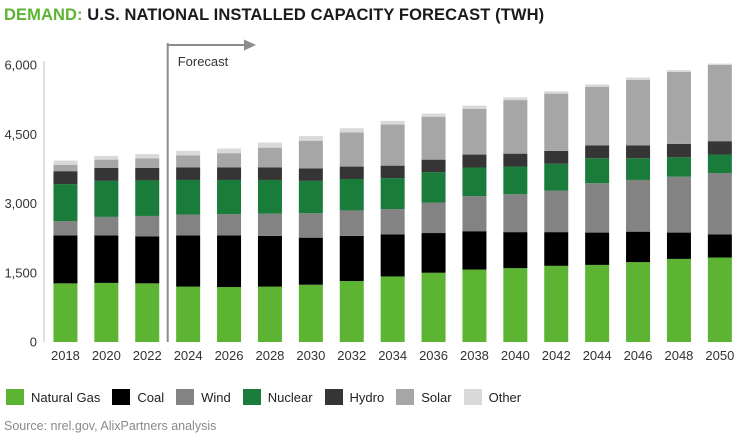 The image size is (750, 441). What do you see at coordinates (188, 153) in the screenshot?
I see `bar-other-2024` at bounding box center [188, 153].